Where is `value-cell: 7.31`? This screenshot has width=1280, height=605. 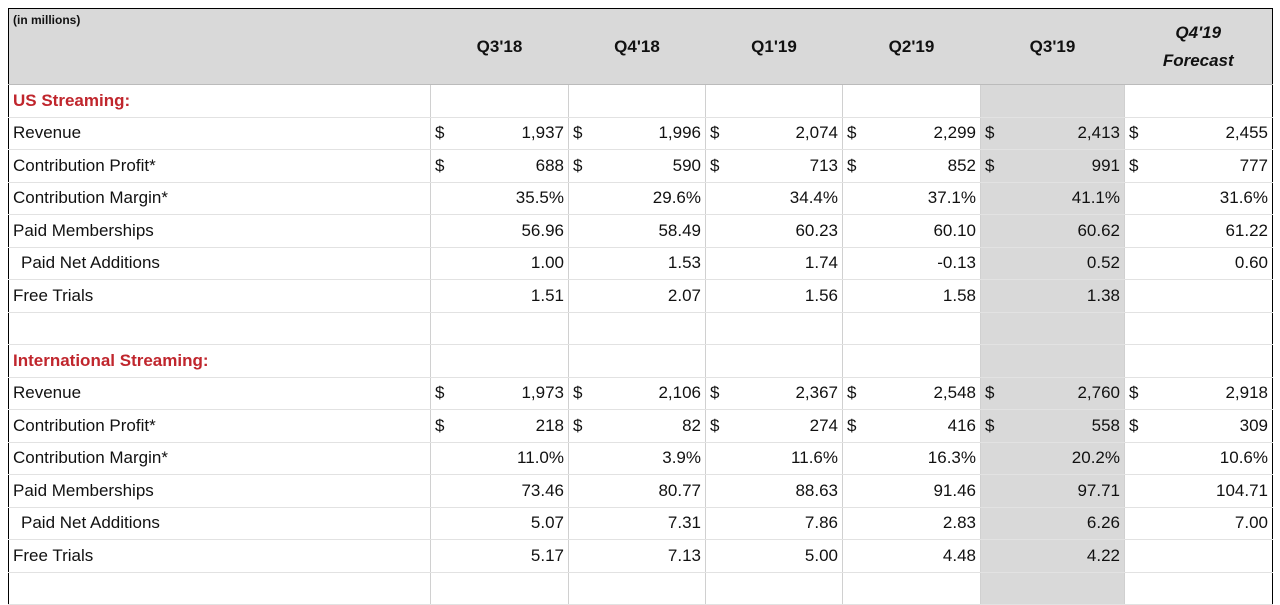
value-cell: 7.31 is located at coordinates (637, 523).